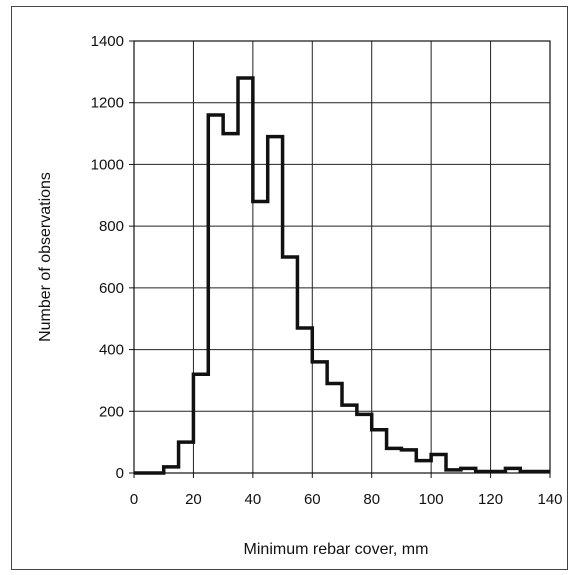 This screenshot has height=575, width=582. I want to click on x-tick-label: 100, so click(431, 499).